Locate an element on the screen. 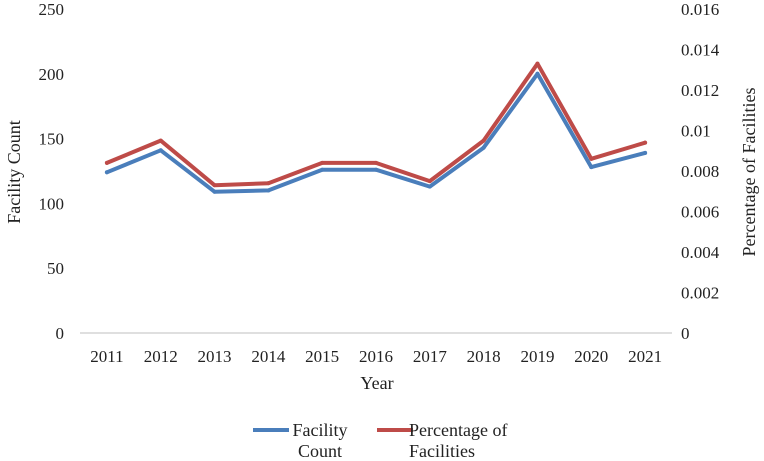  left-y-tick-label: 200 is located at coordinates (52, 74).